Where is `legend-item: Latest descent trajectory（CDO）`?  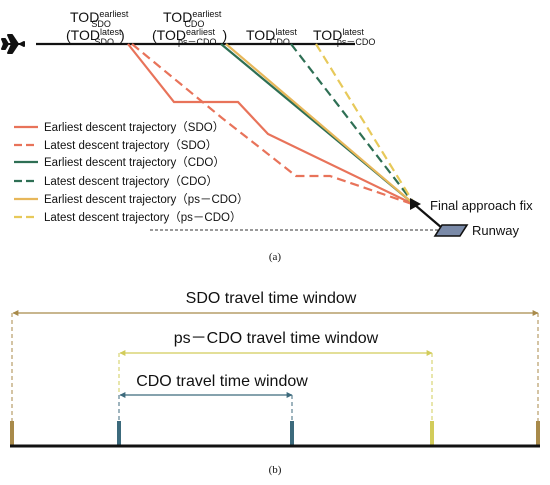
legend-item: Latest descent trajectory（CDO） is located at coordinates (116, 181).